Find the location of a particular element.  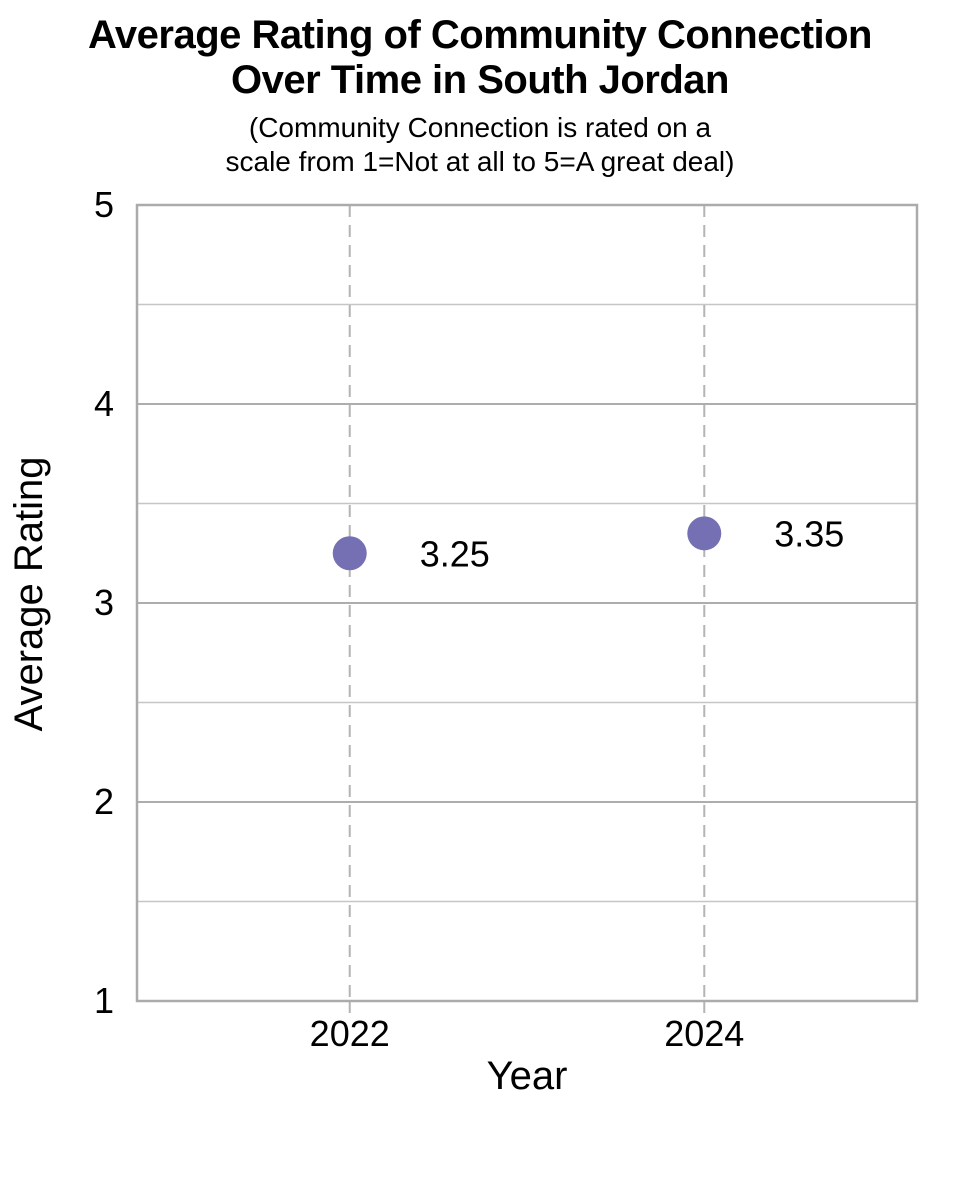

x-tick-label: 2024 is located at coordinates (704, 1033).